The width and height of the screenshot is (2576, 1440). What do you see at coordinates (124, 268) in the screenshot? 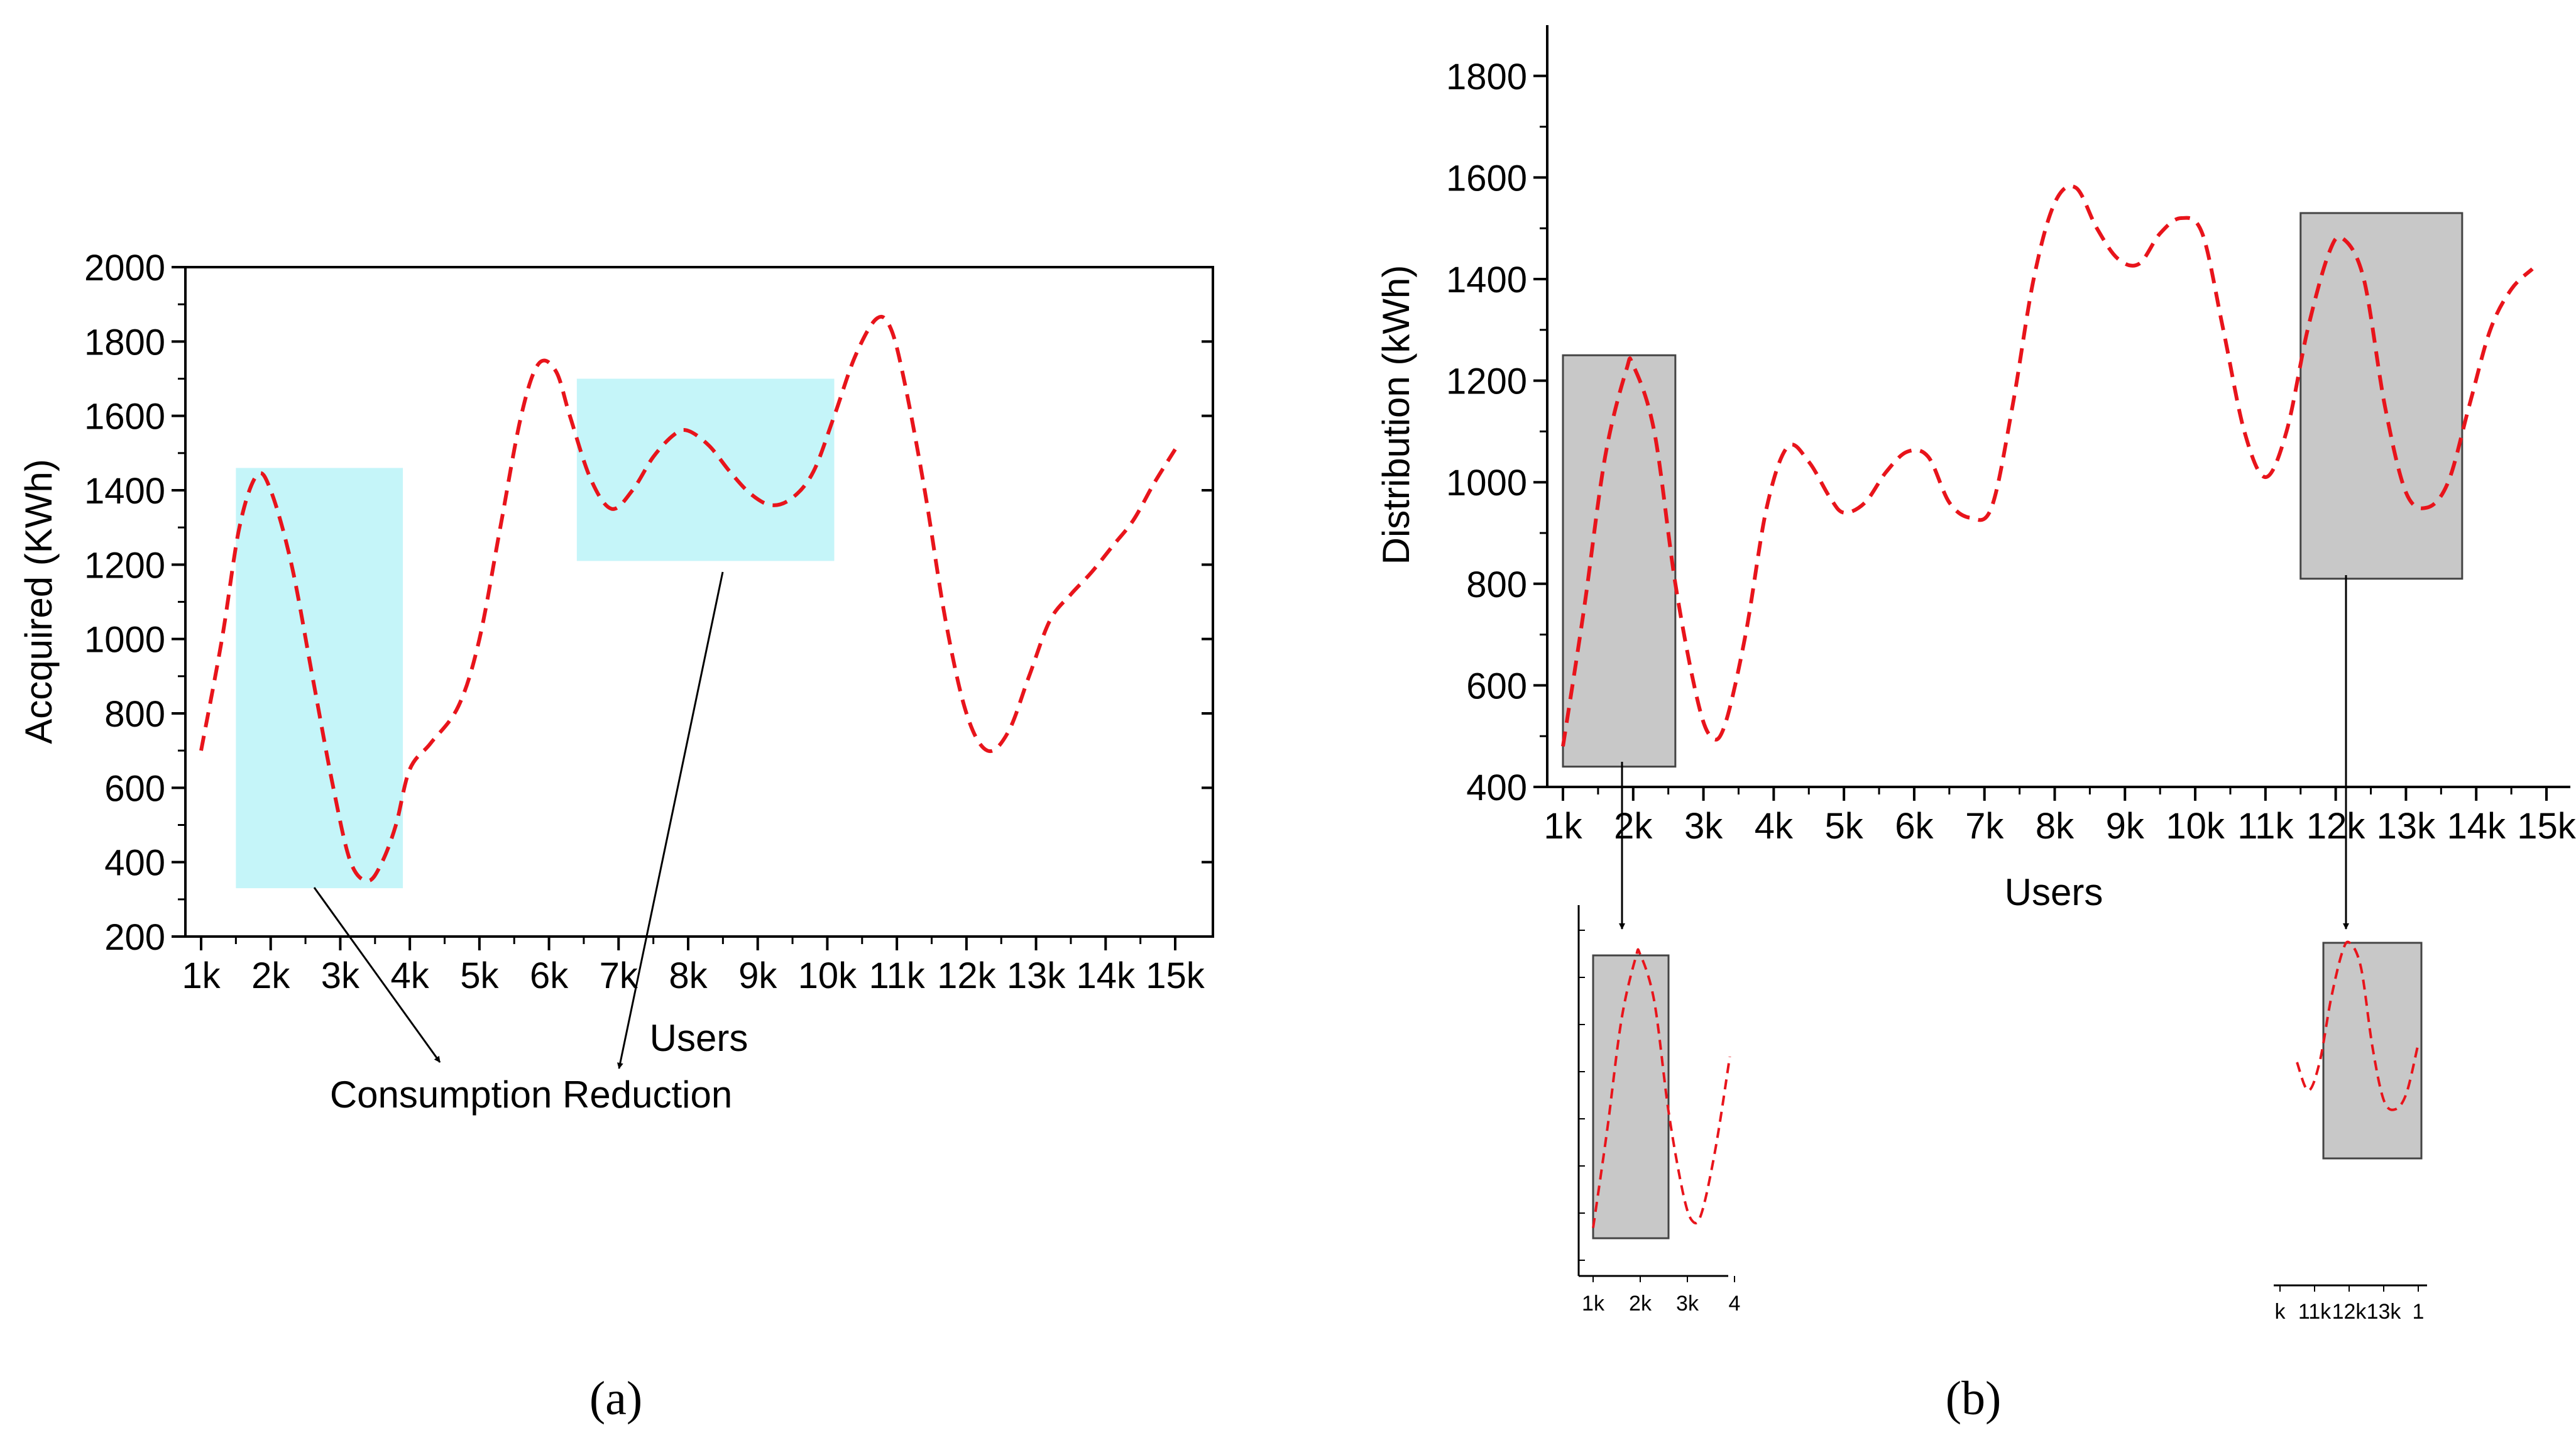
I see `y-tick-label: 2000` at bounding box center [124, 268].